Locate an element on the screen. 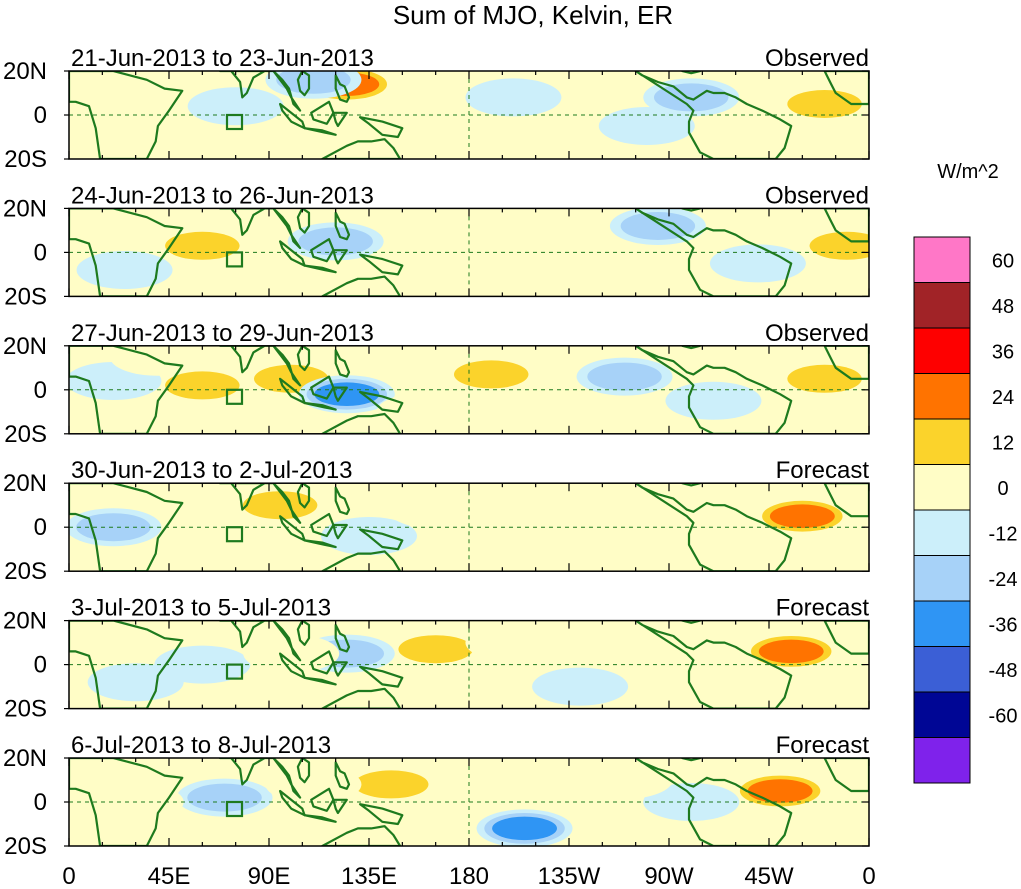  x-tick-label: 0 is located at coordinates (68, 876).